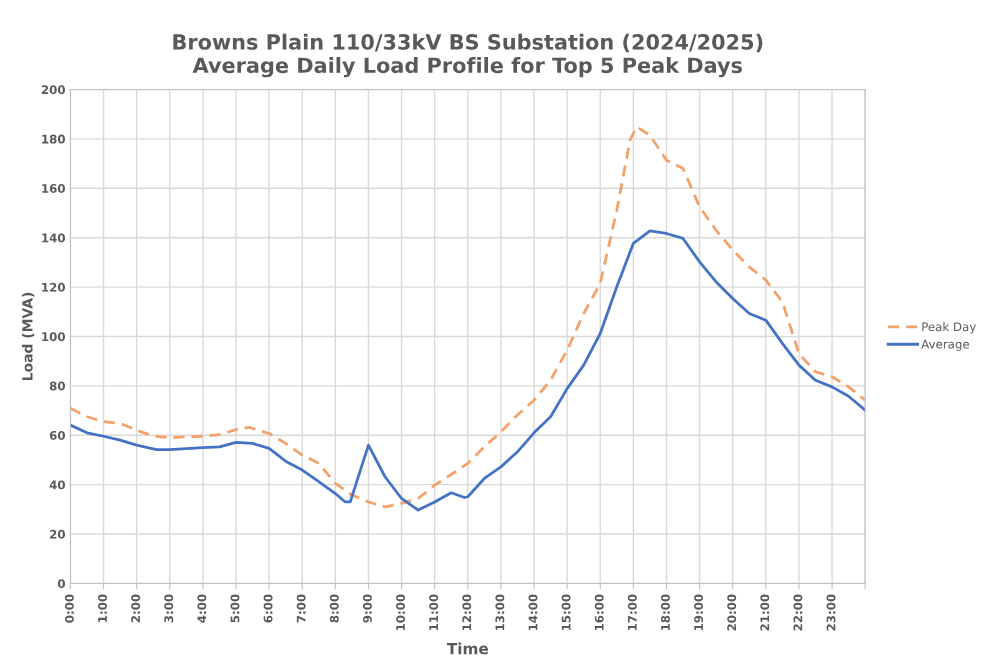  I want to click on y-axis-title: Load (MVA), so click(28, 336).